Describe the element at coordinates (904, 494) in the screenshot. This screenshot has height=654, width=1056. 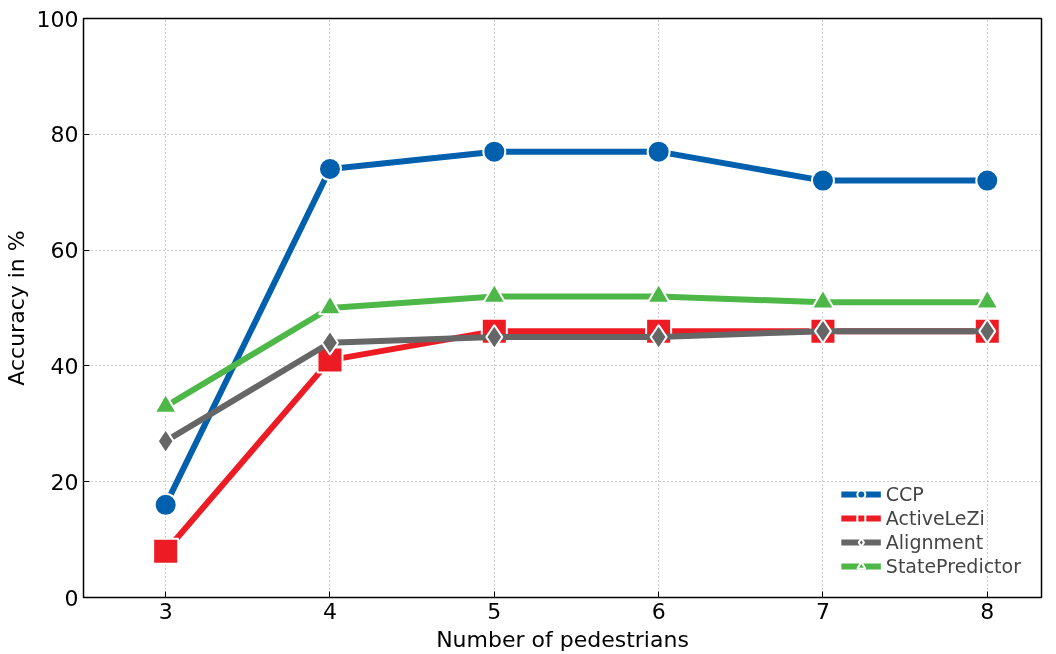
I see `legend-label: CCP` at that location.